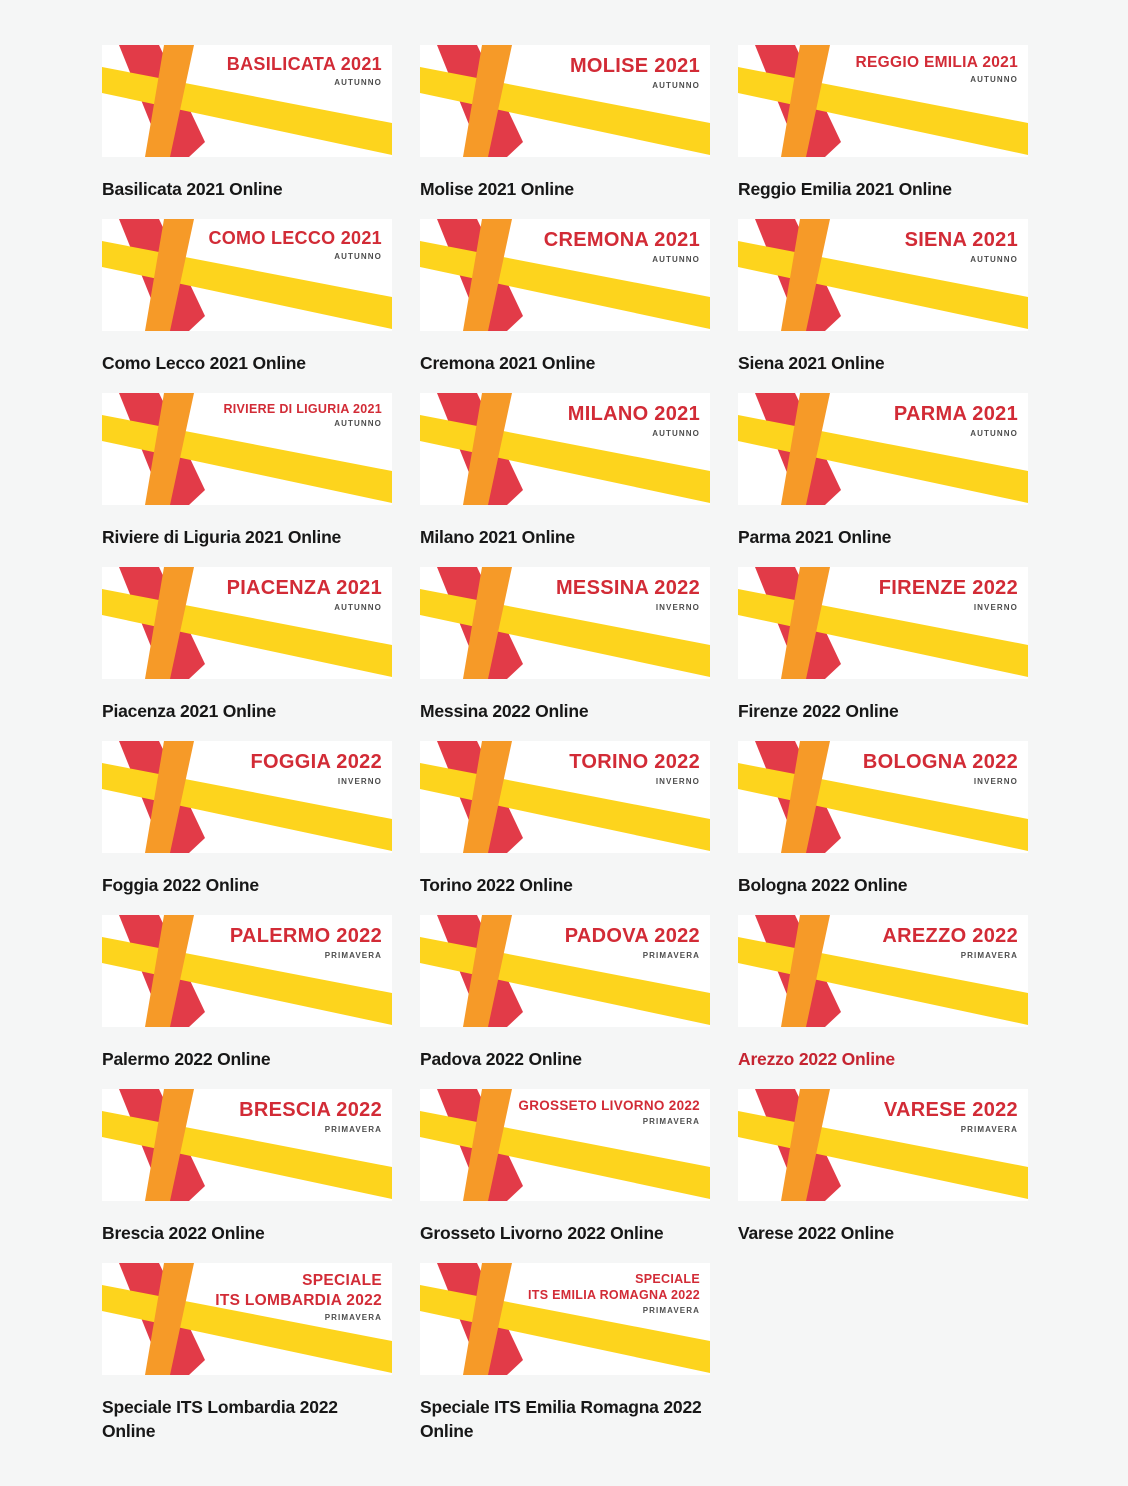 Image resolution: width=1128 pixels, height=1486 pixels. What do you see at coordinates (508, 363) in the screenshot?
I see `event-title-link: Cremona 2021 Online` at bounding box center [508, 363].